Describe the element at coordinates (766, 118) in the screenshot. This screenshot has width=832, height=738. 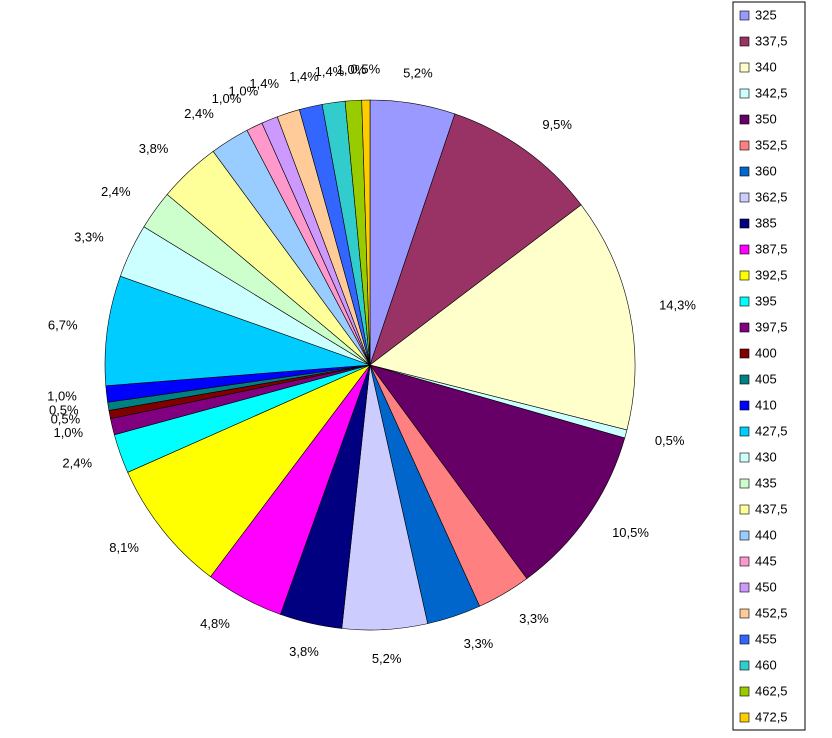
I see `legend-label: 350` at that location.